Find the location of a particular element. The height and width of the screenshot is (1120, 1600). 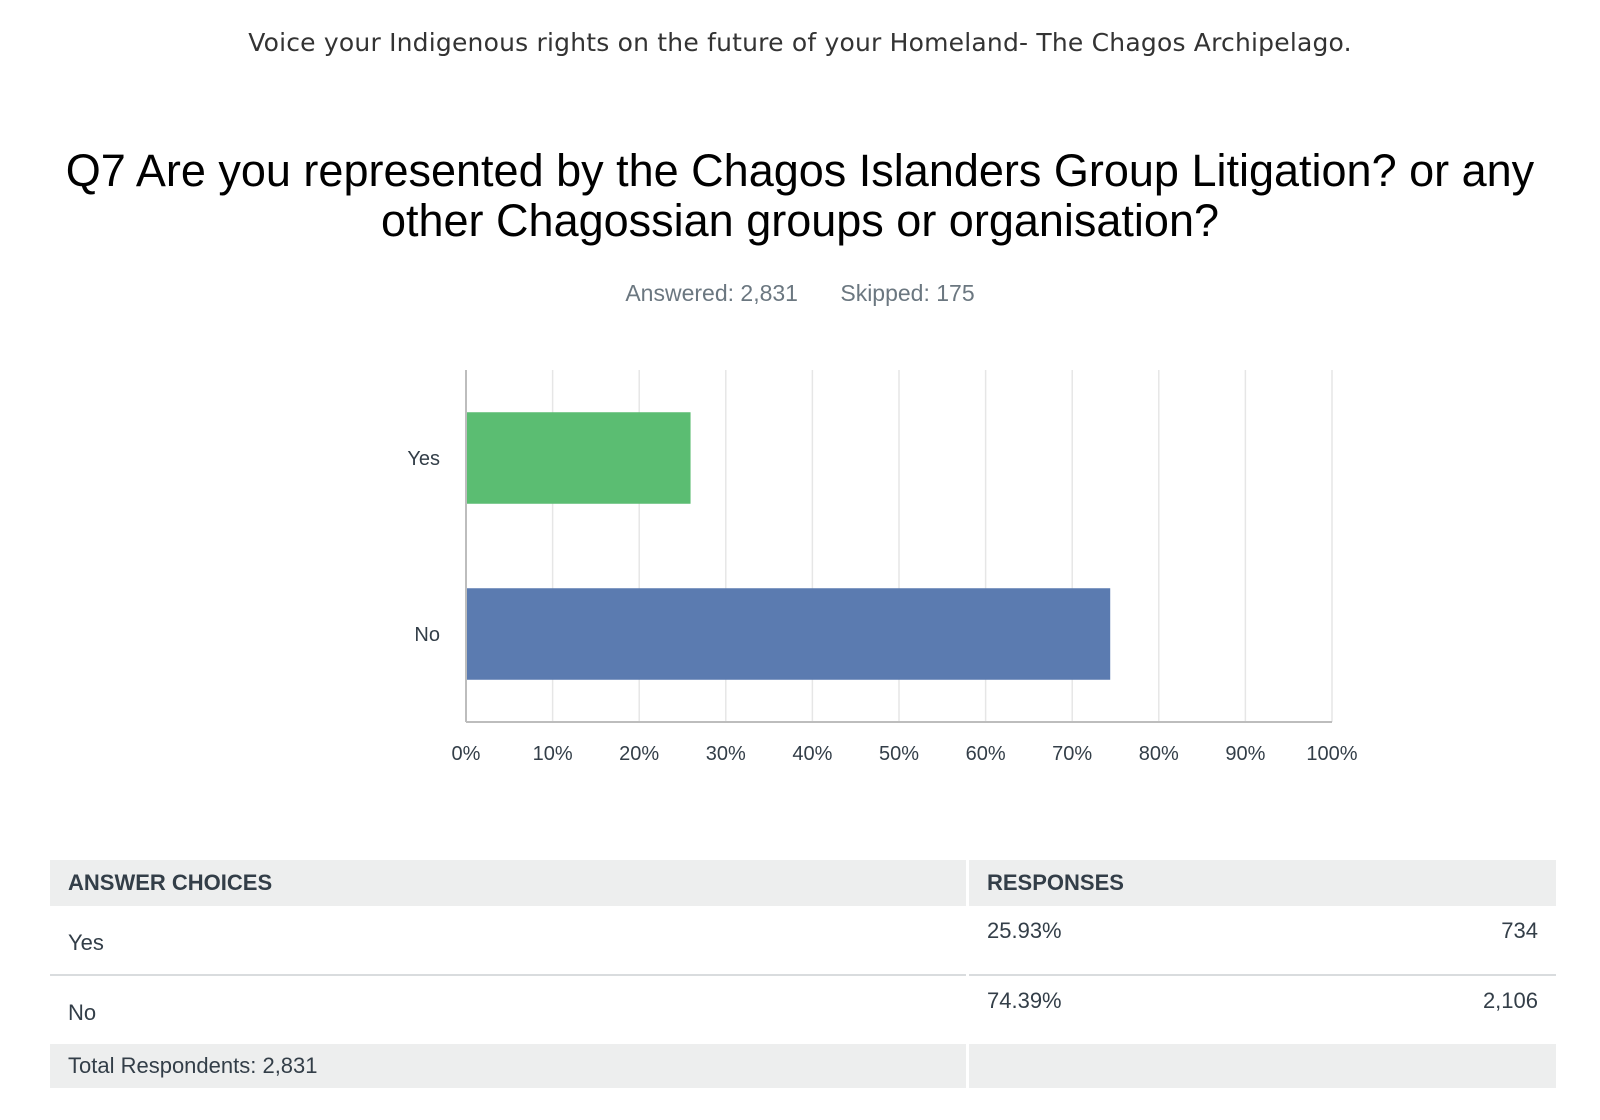

x-tick-label: 50% is located at coordinates (899, 754).